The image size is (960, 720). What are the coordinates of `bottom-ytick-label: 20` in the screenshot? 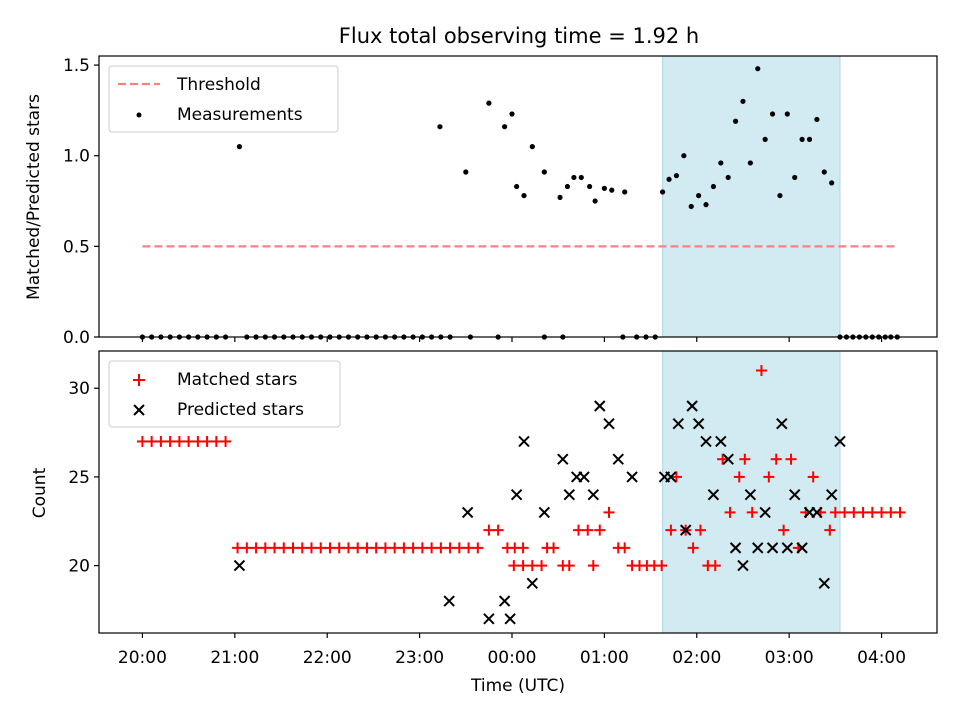 It's located at (79, 567).